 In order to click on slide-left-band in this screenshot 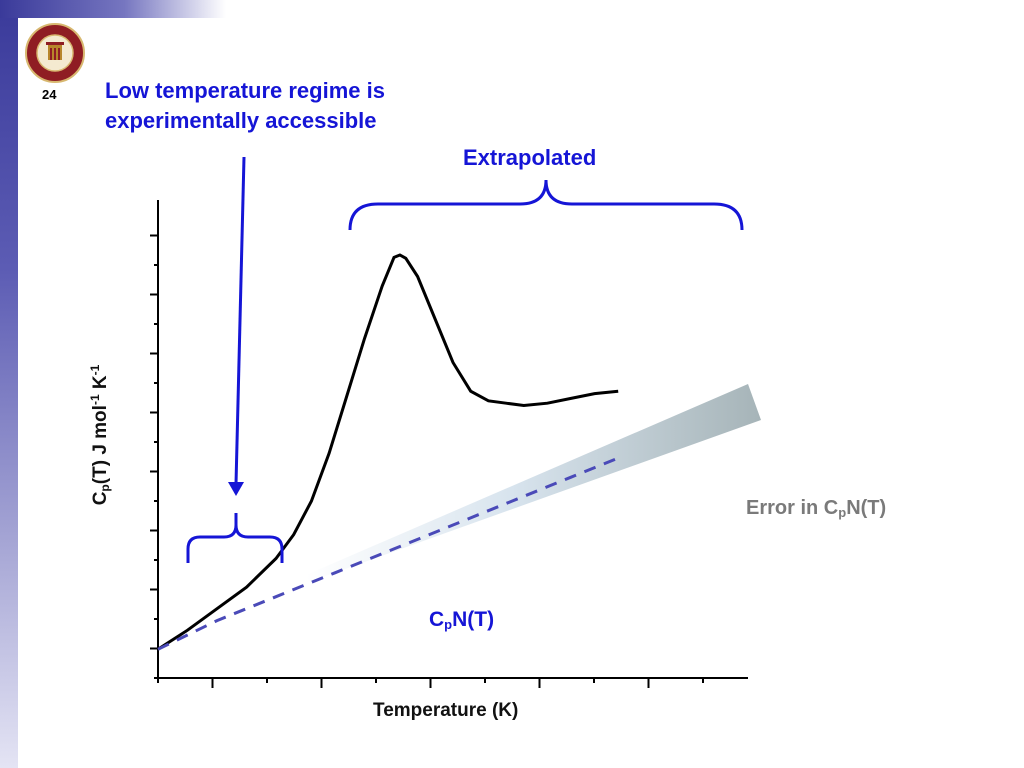, I will do `click(9, 384)`.